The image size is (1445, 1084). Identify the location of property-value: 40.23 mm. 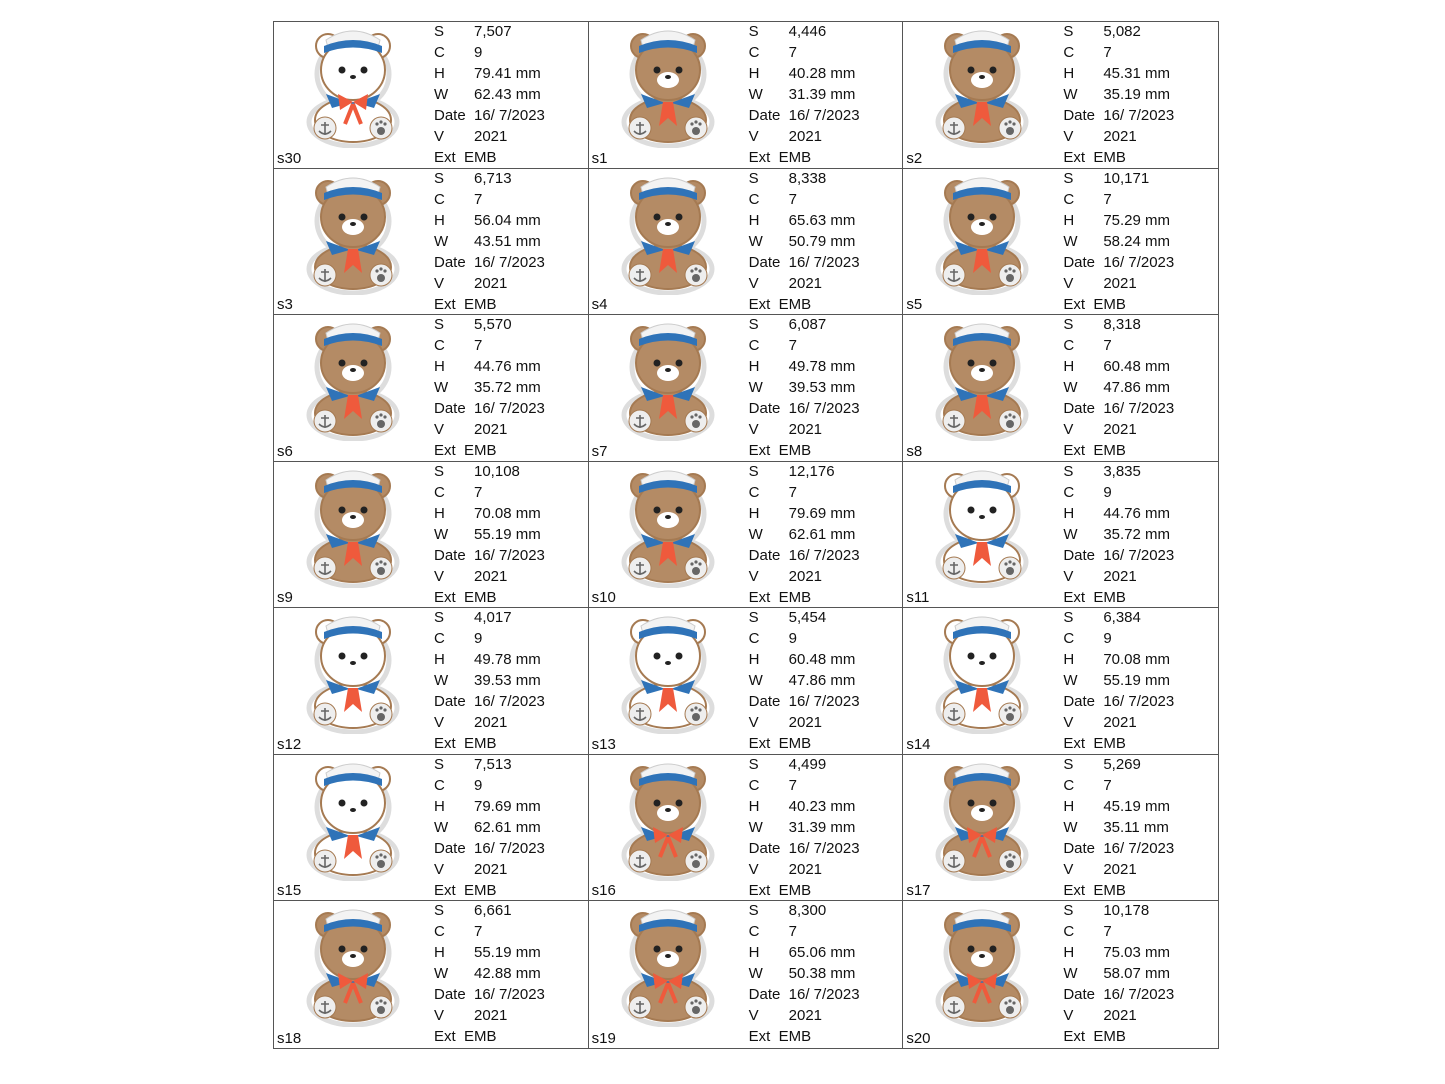
(822, 806).